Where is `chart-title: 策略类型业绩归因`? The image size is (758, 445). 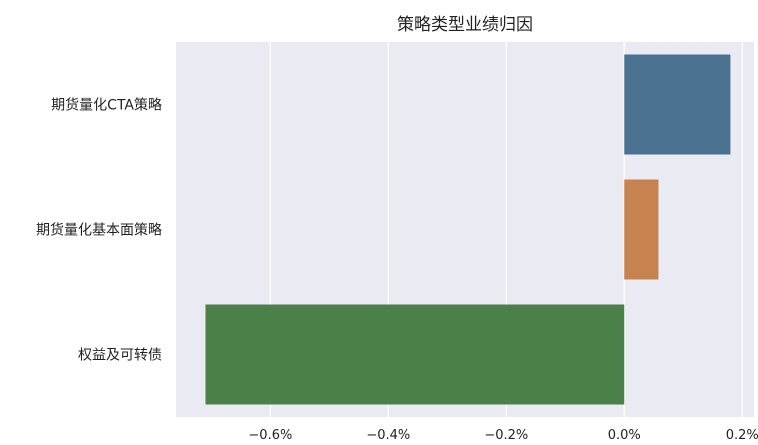
chart-title: 策略类型业绩归因 is located at coordinates (465, 25).